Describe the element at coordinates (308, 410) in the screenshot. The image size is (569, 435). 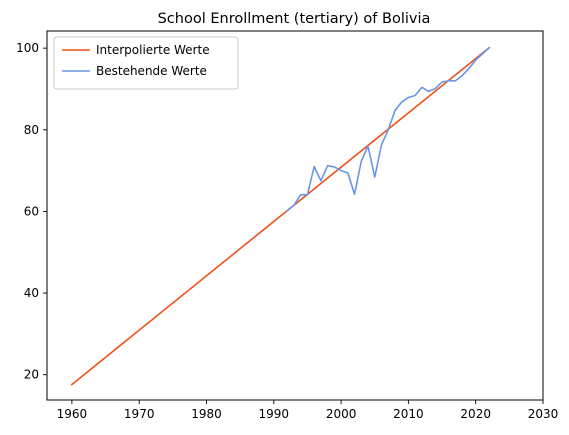
I see `x-axis: 1960 1970 1980 1990 2000 2010 2020 2030` at that location.